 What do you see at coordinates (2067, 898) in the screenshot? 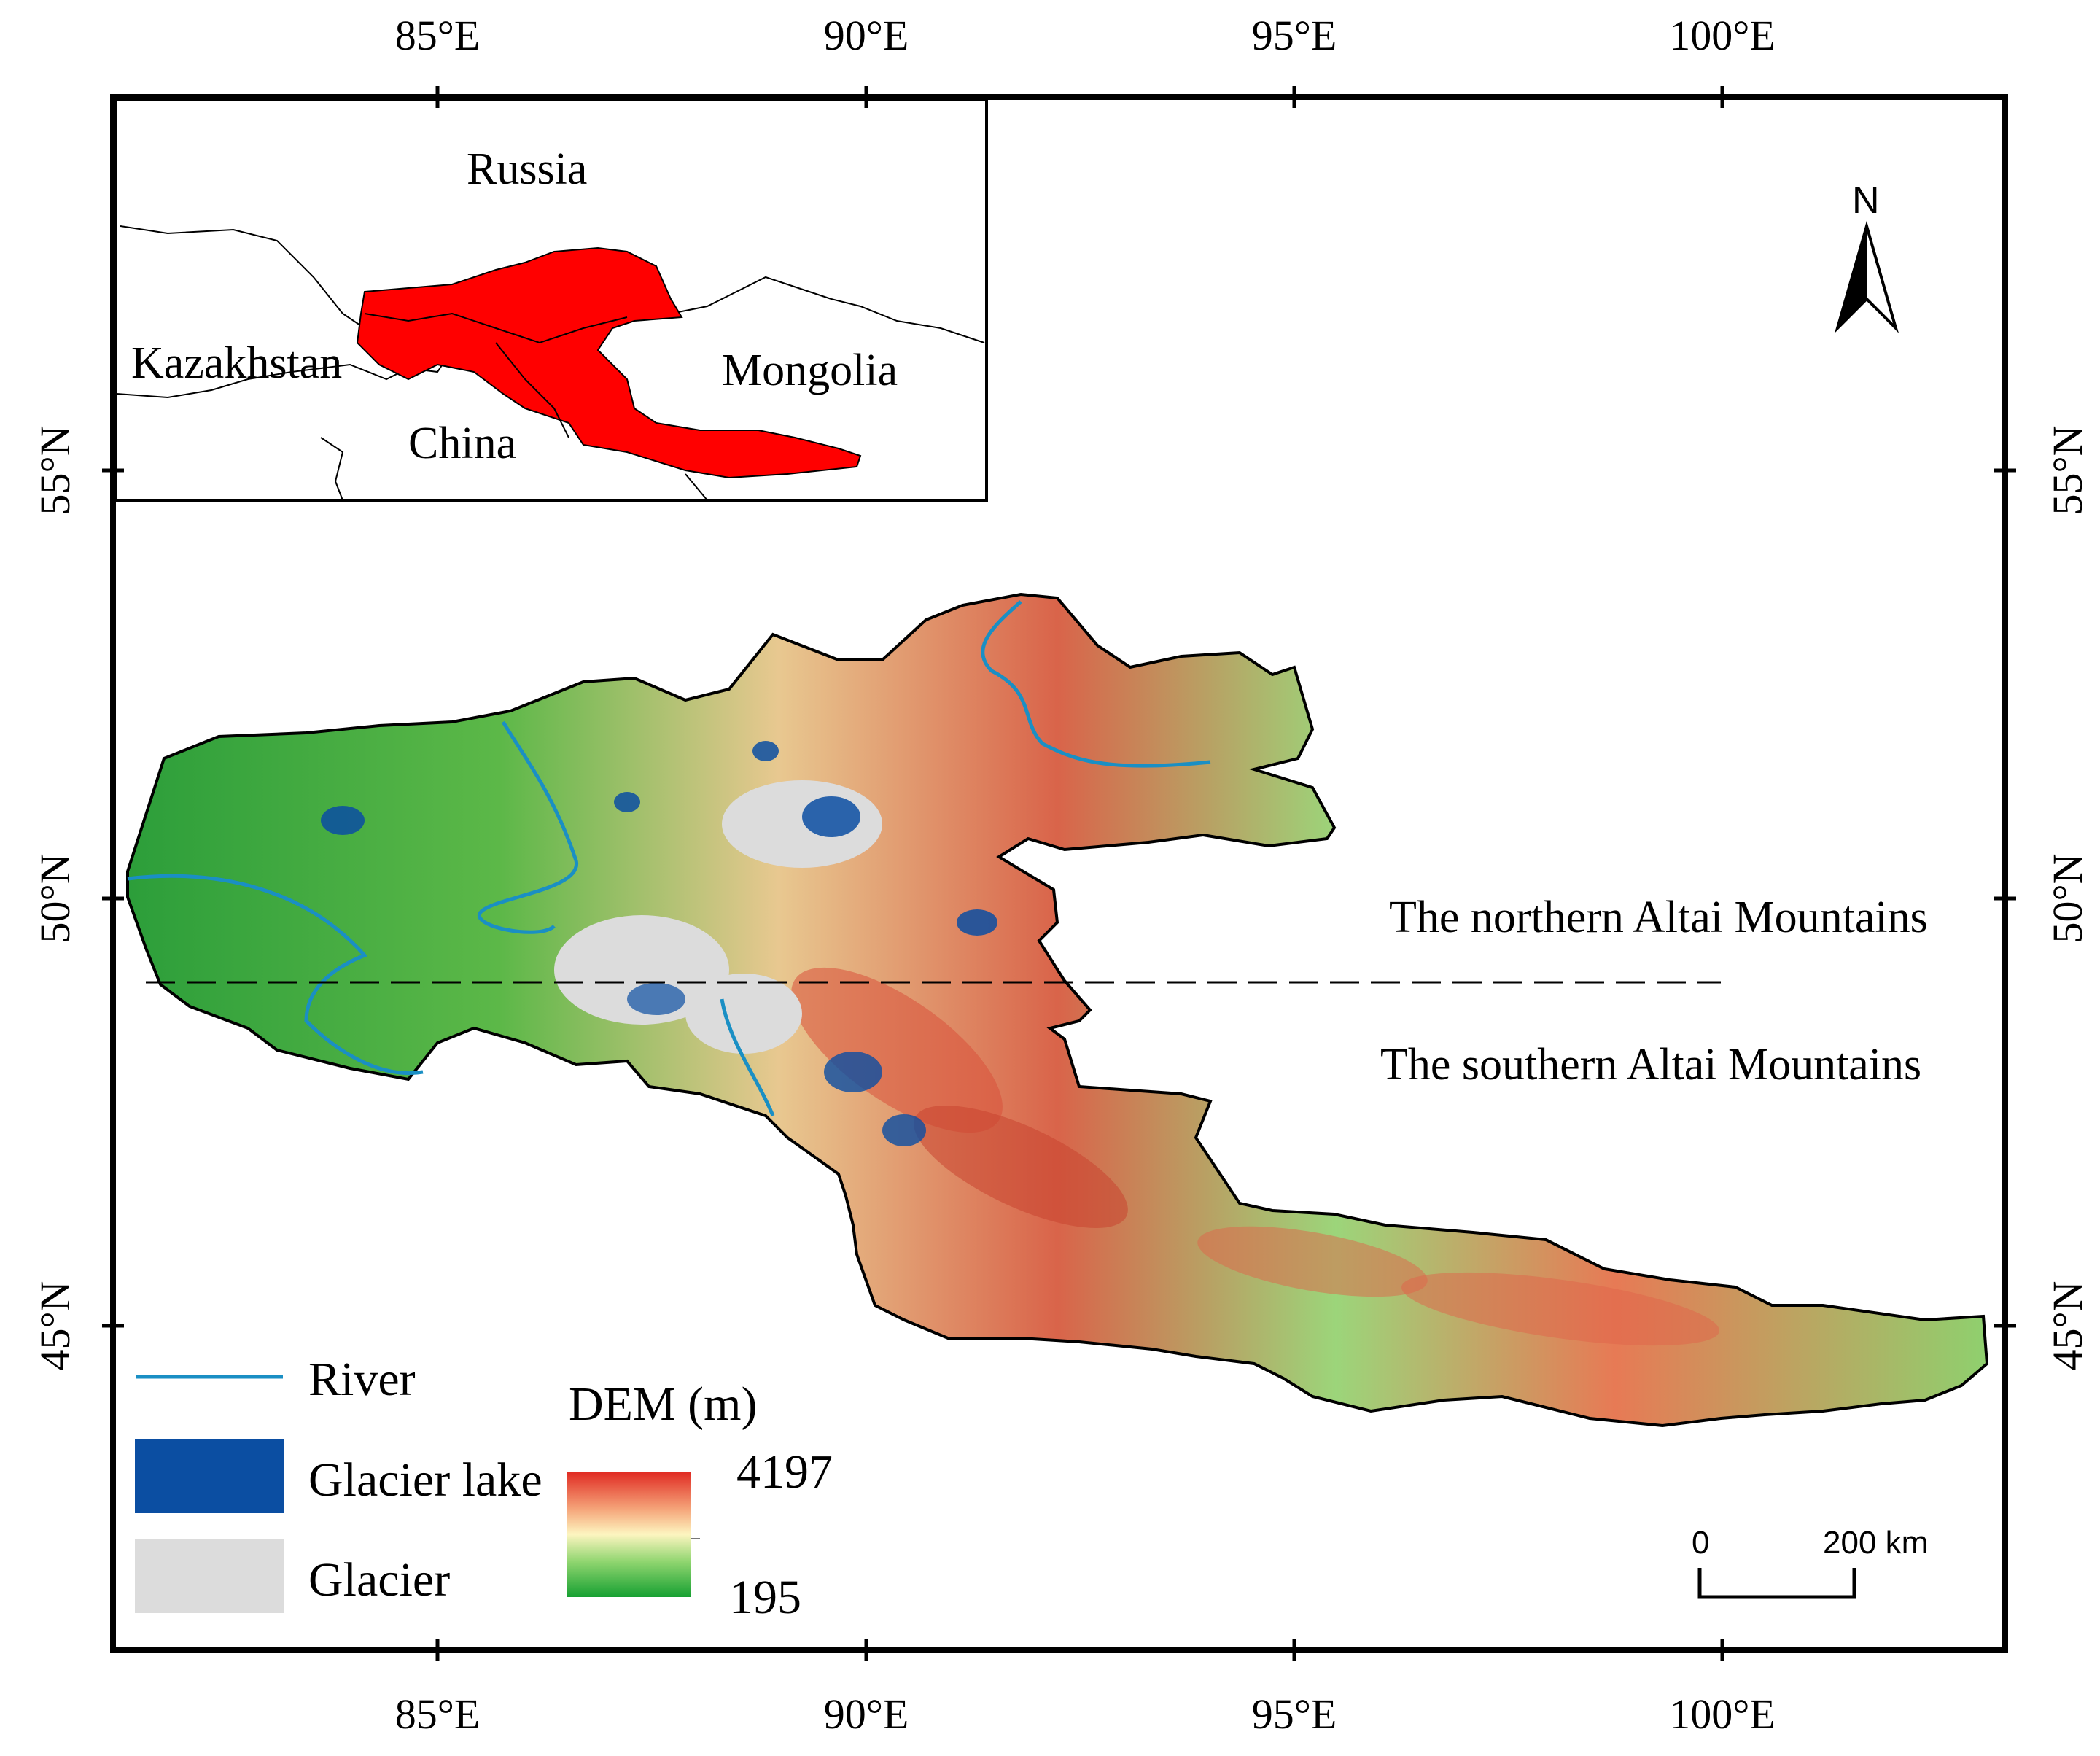
I see `lat-label-right: 50°N` at bounding box center [2067, 898].